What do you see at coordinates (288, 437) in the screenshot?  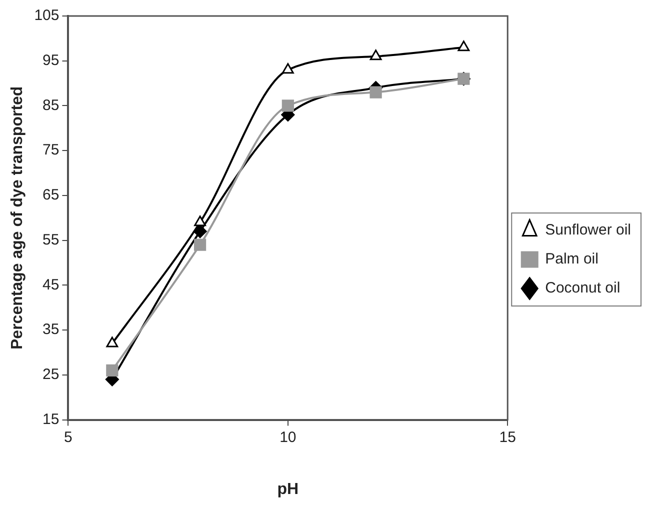 I see `x-tick-label: 10` at bounding box center [288, 437].